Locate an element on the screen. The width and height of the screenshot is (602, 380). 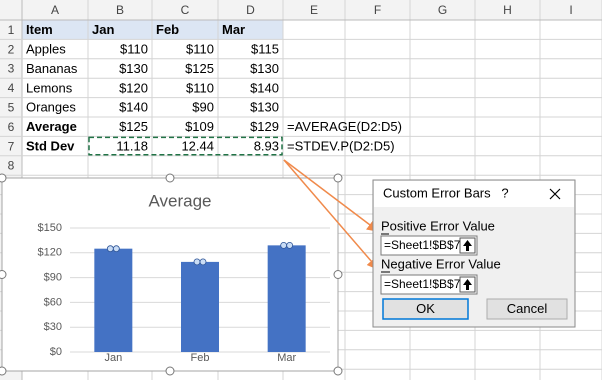
copy-marquee is located at coordinates (185, 146).